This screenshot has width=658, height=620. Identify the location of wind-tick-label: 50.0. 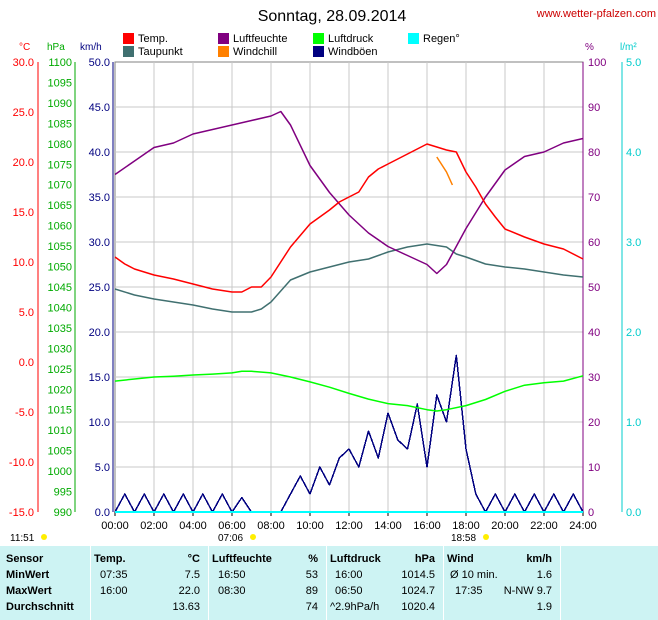
(99, 63).